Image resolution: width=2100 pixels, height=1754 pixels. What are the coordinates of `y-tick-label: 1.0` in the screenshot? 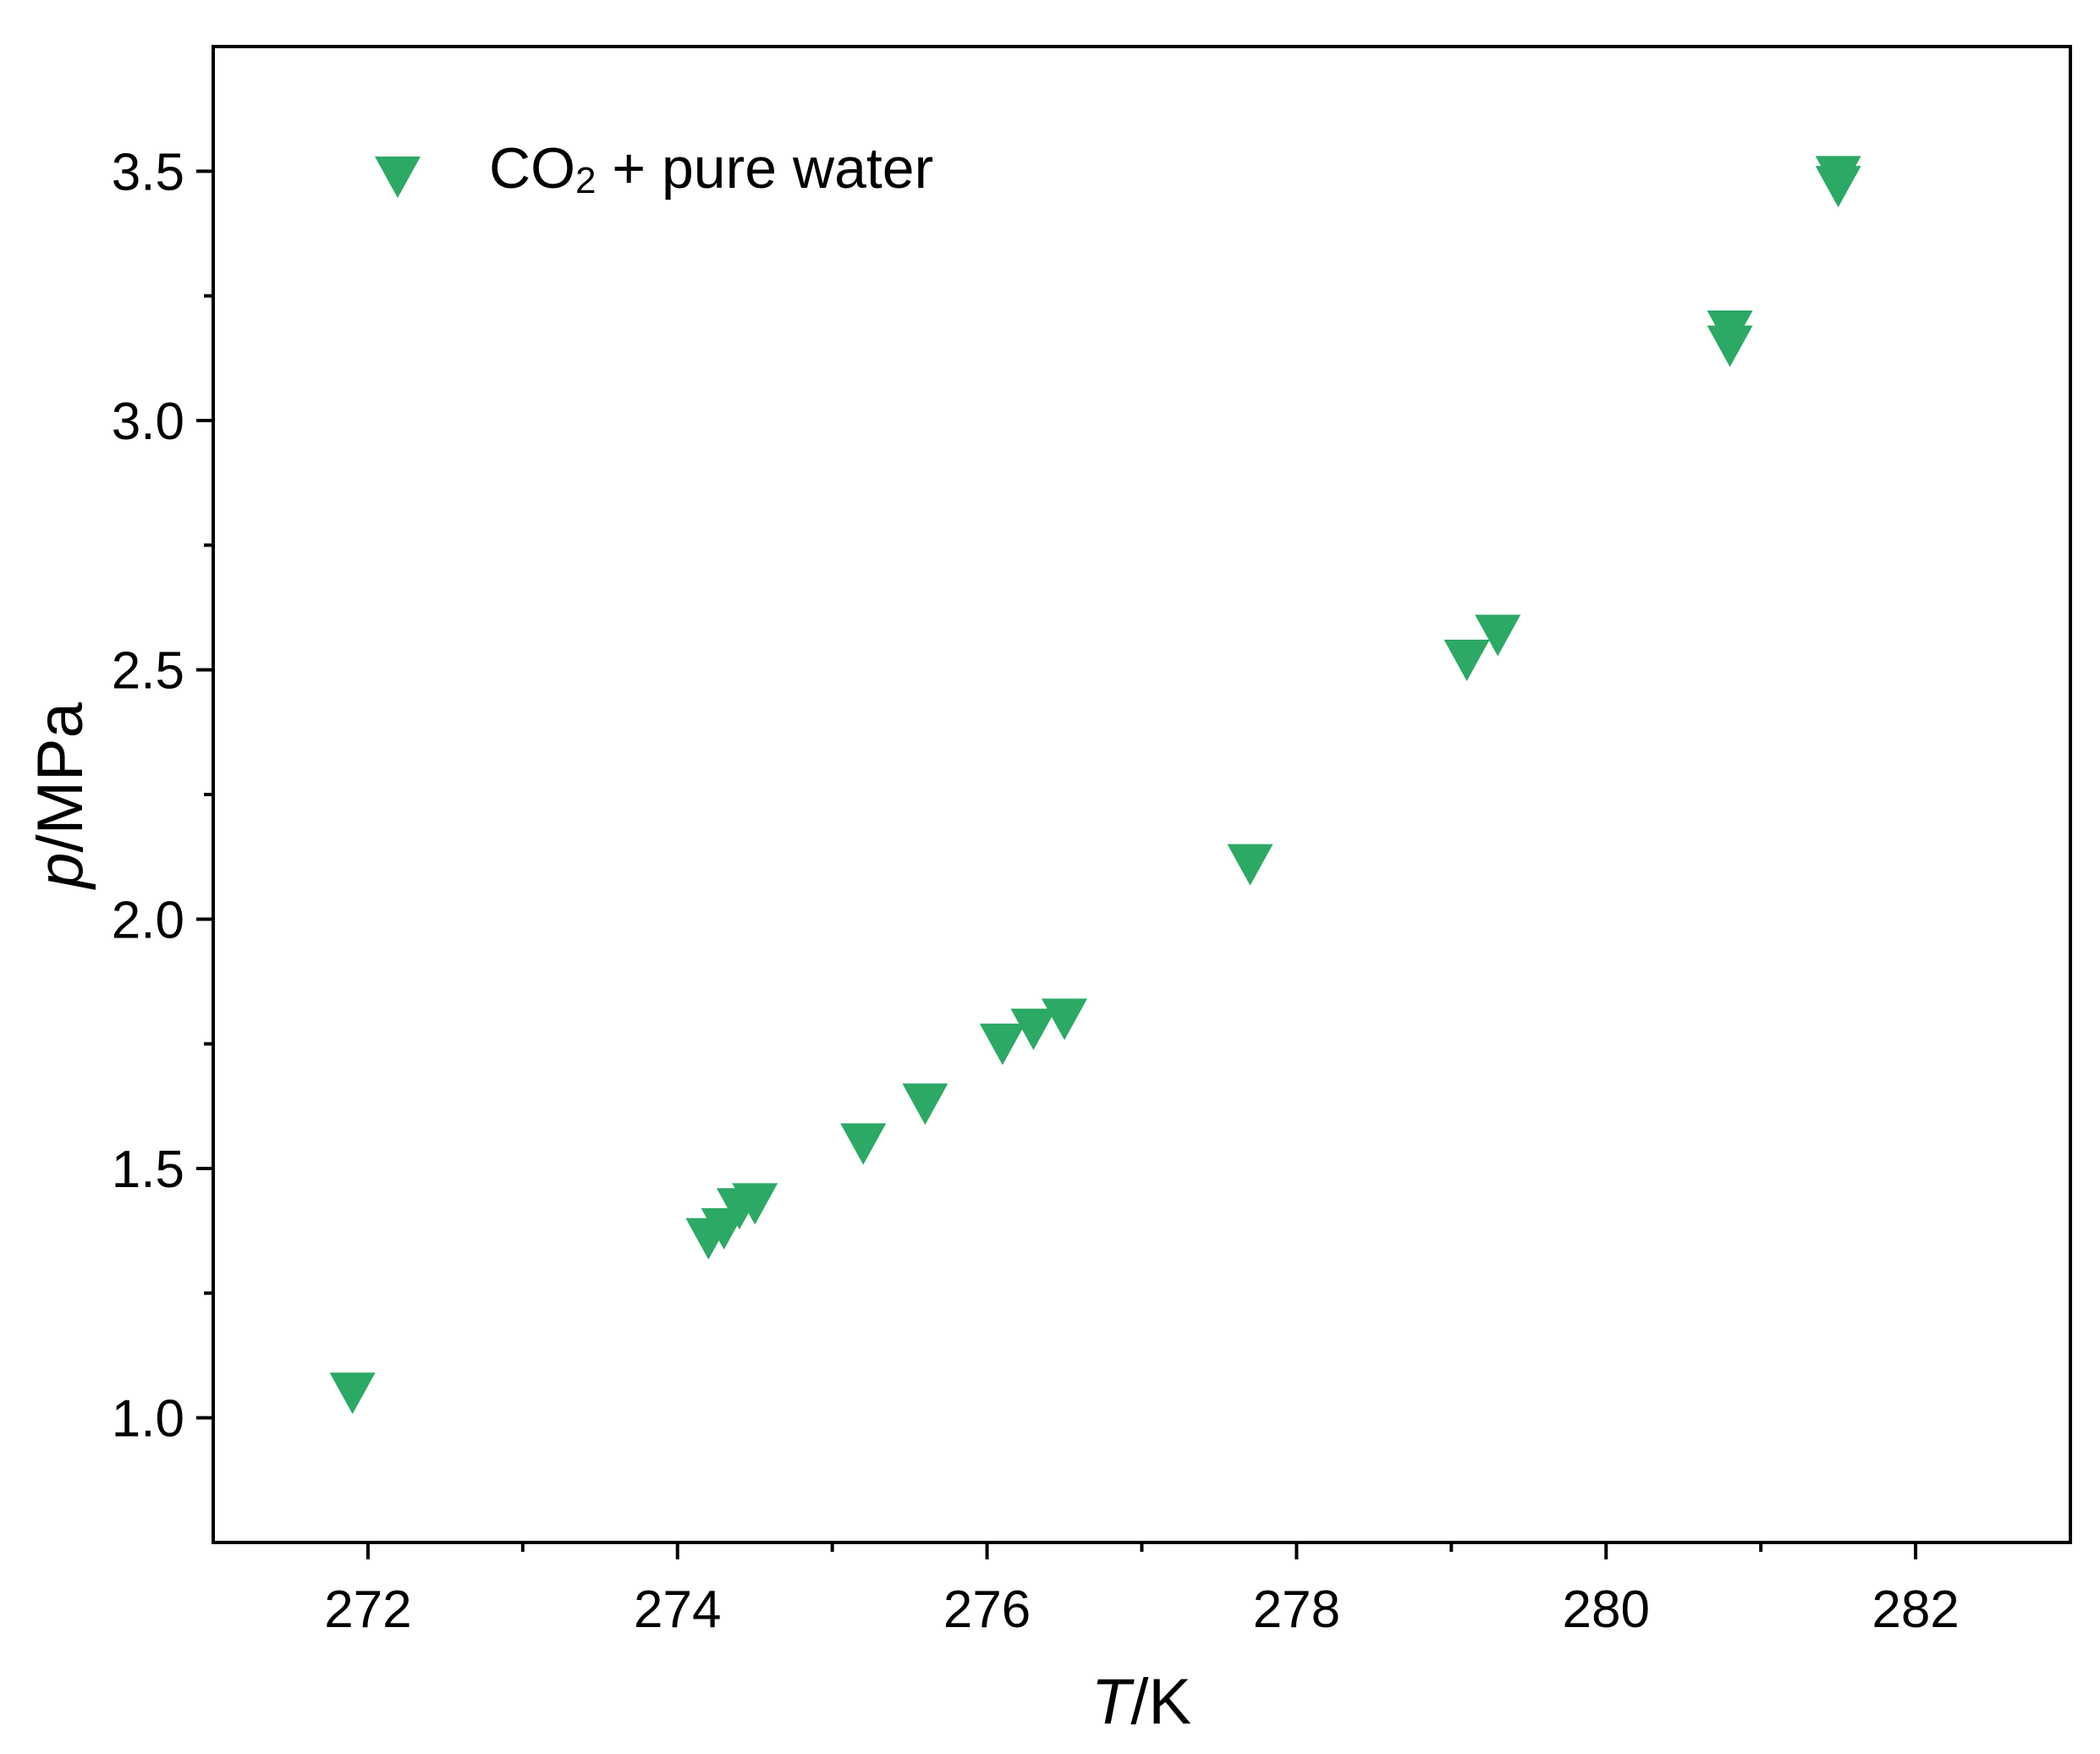 It's located at (148, 1419).